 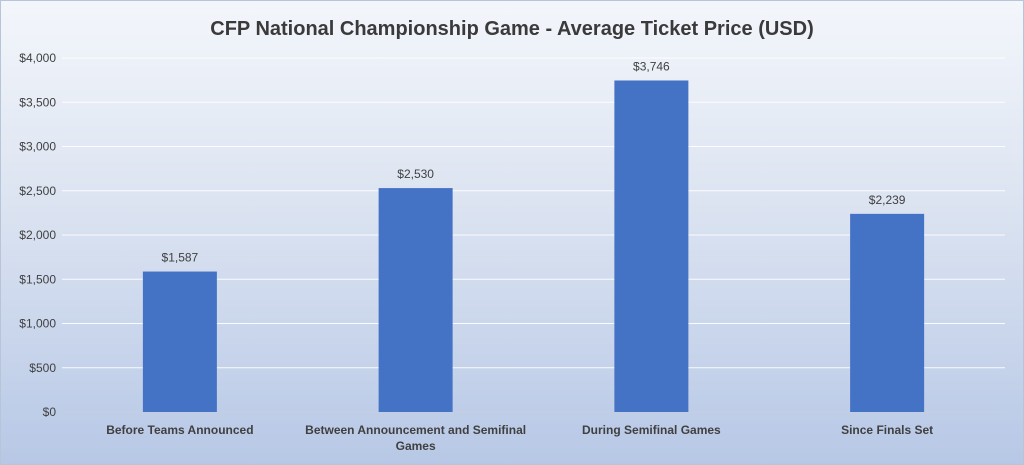 I want to click on y-tick-label: $500, so click(x=42, y=368).